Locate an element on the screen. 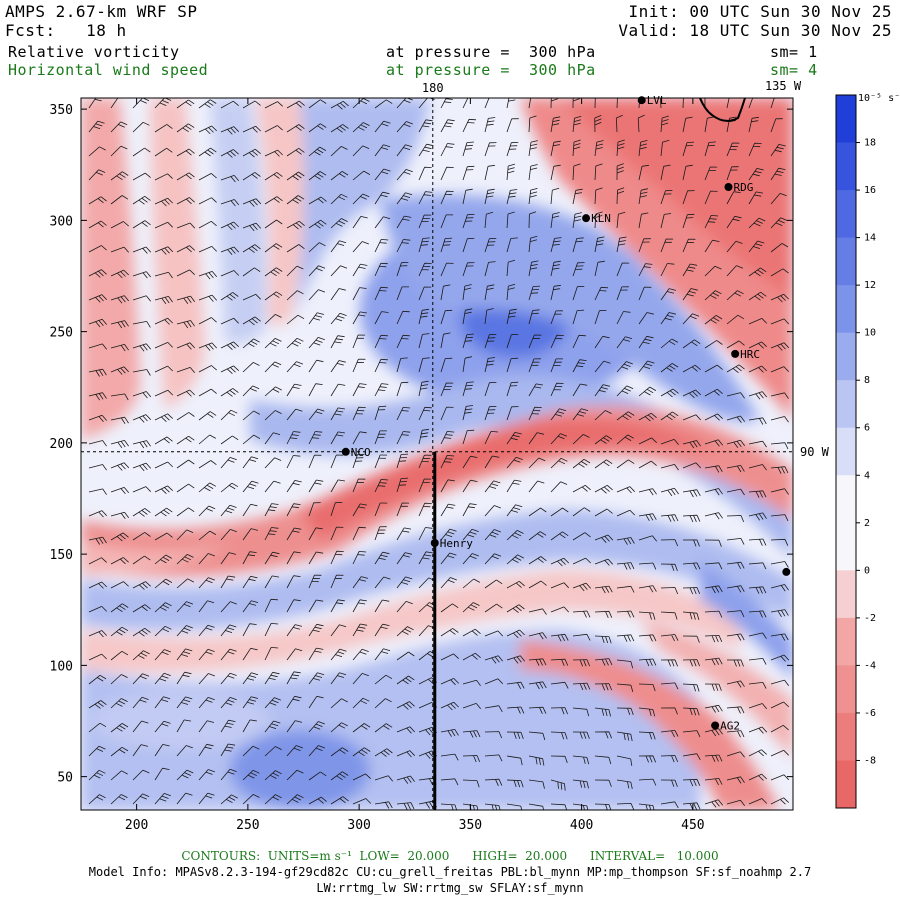 The image size is (900, 900). colorbar-label: 14 is located at coordinates (870, 238).